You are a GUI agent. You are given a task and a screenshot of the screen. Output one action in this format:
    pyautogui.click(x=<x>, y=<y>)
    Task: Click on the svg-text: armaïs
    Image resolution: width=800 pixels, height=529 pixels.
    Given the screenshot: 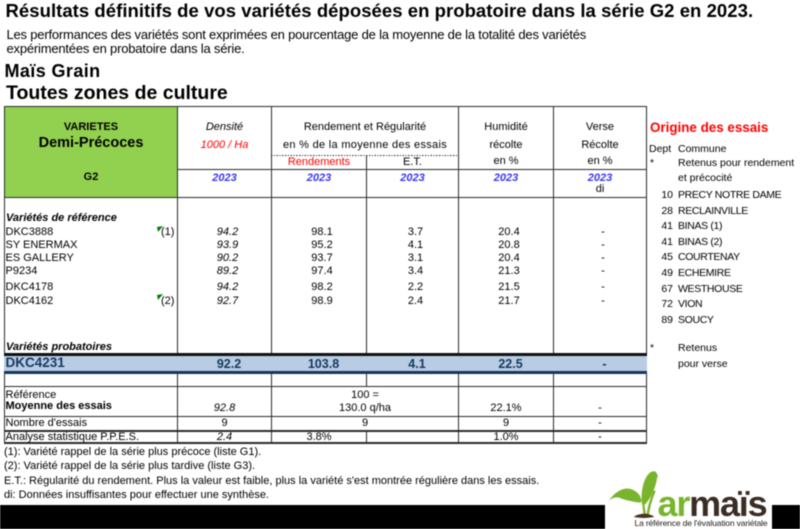 What is the action you would take?
    pyautogui.click(x=712, y=503)
    